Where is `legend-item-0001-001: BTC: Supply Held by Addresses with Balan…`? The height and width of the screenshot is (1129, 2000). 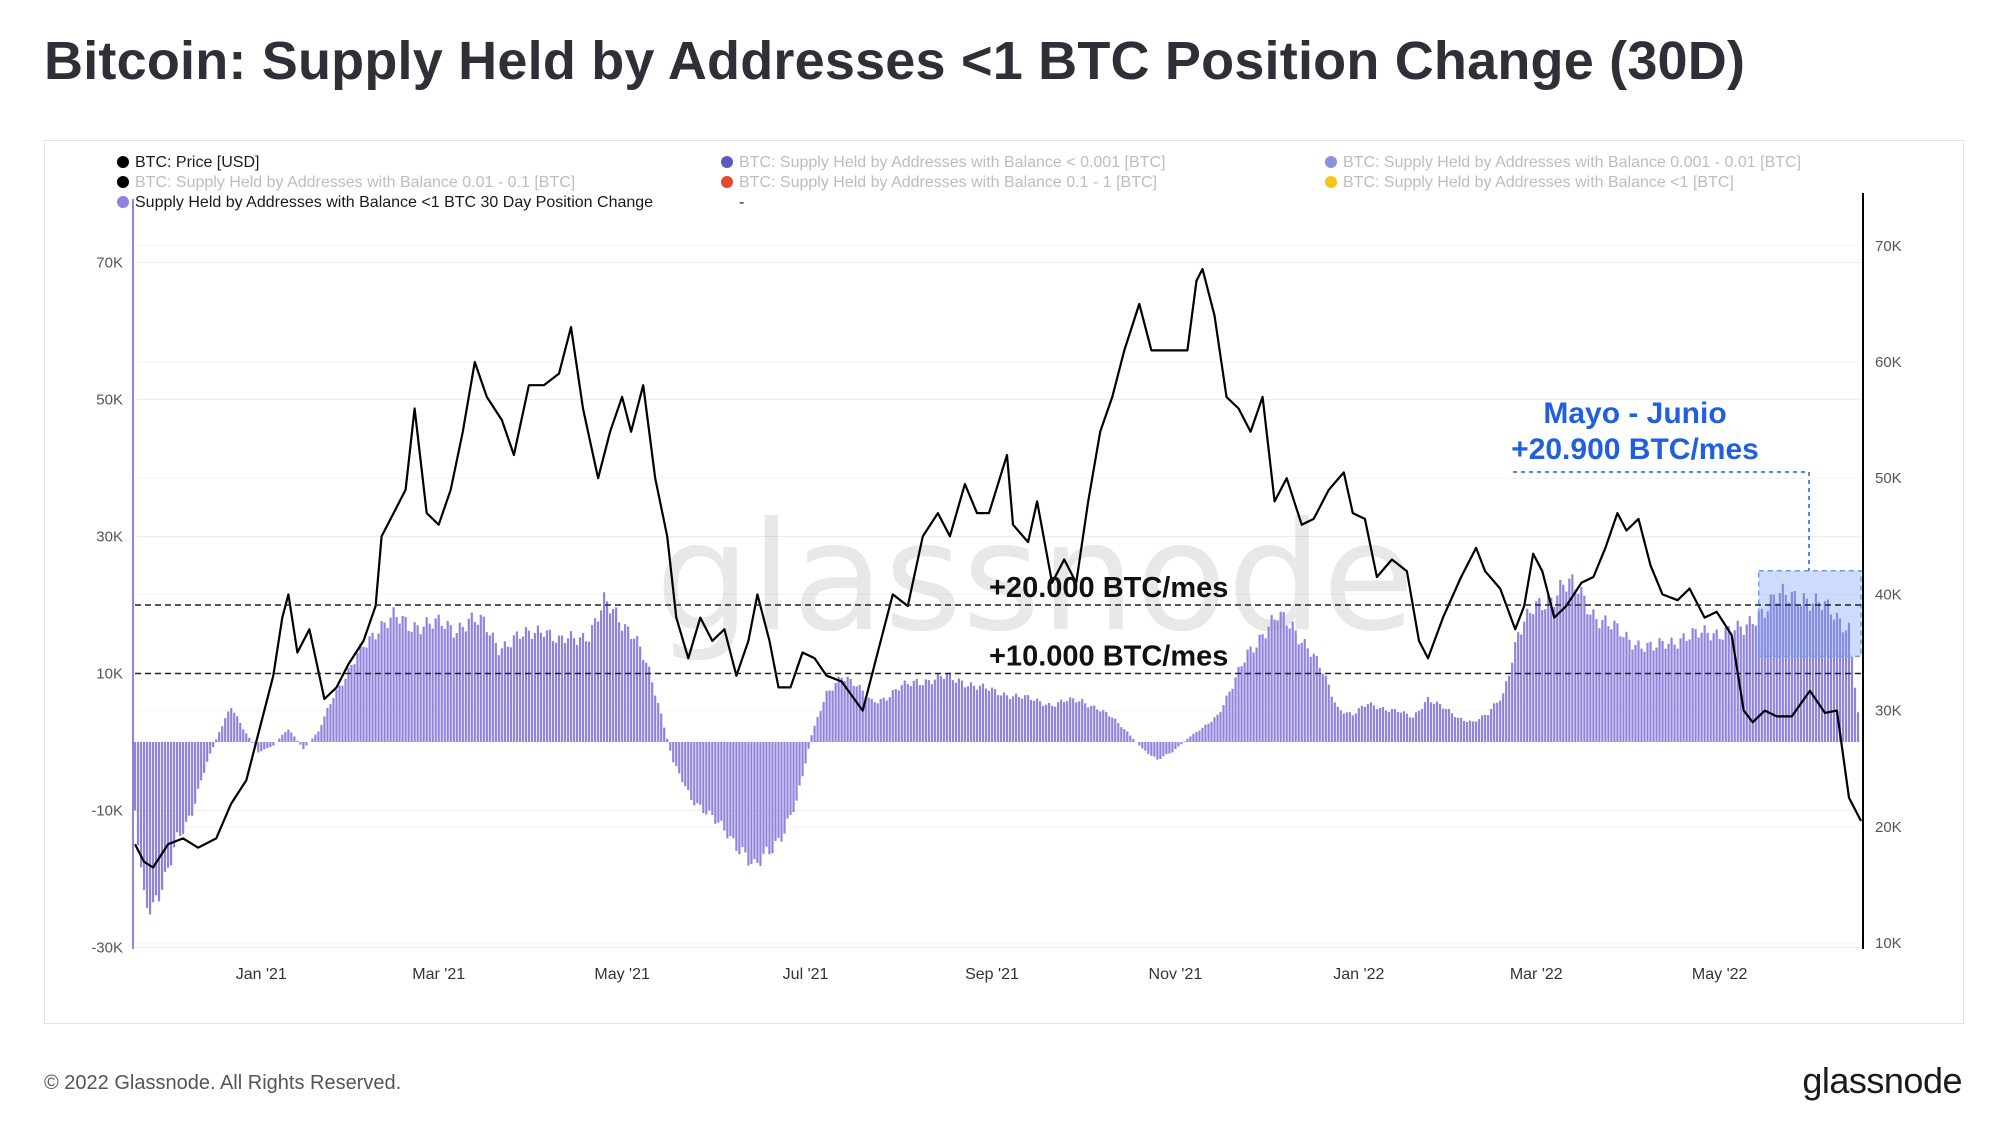
legend-item-0001-001: BTC: Supply Held by Addresses with Balan… is located at coordinates (1563, 163).